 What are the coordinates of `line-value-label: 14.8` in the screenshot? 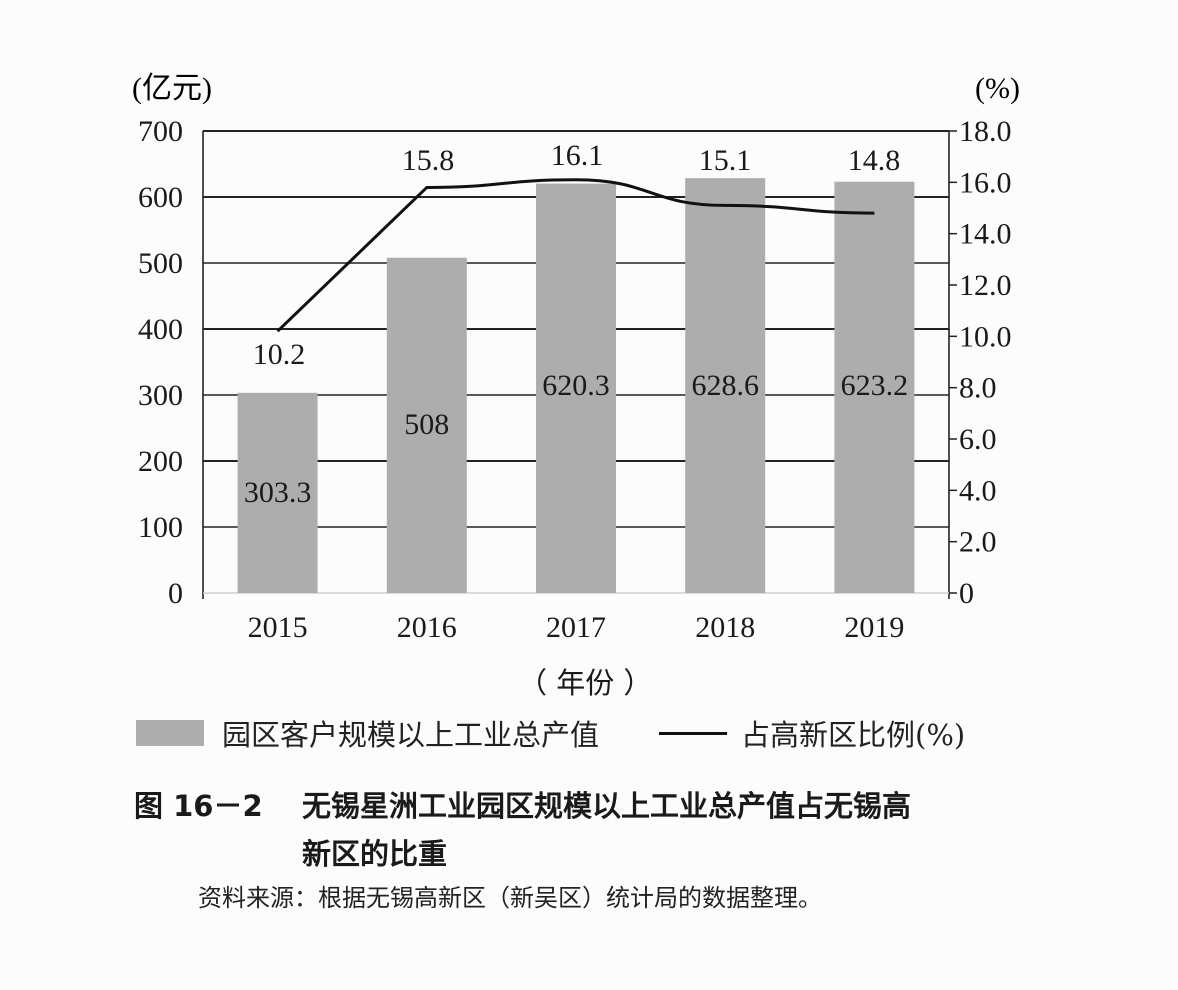 It's located at (874, 160).